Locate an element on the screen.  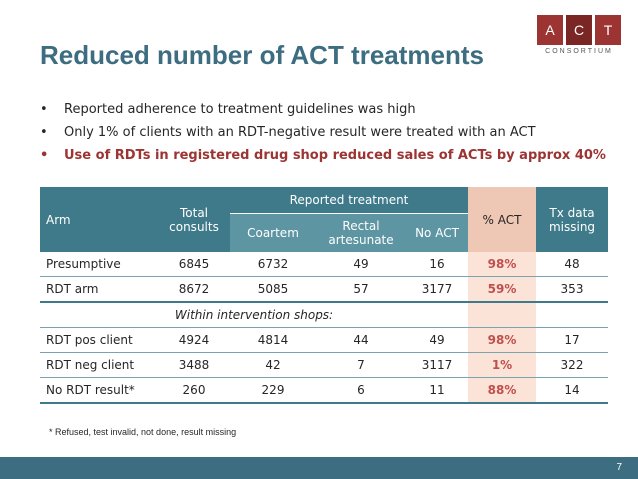
table-row: No RDT result* 260 229 6 11 88% 14 is located at coordinates (324, 390).